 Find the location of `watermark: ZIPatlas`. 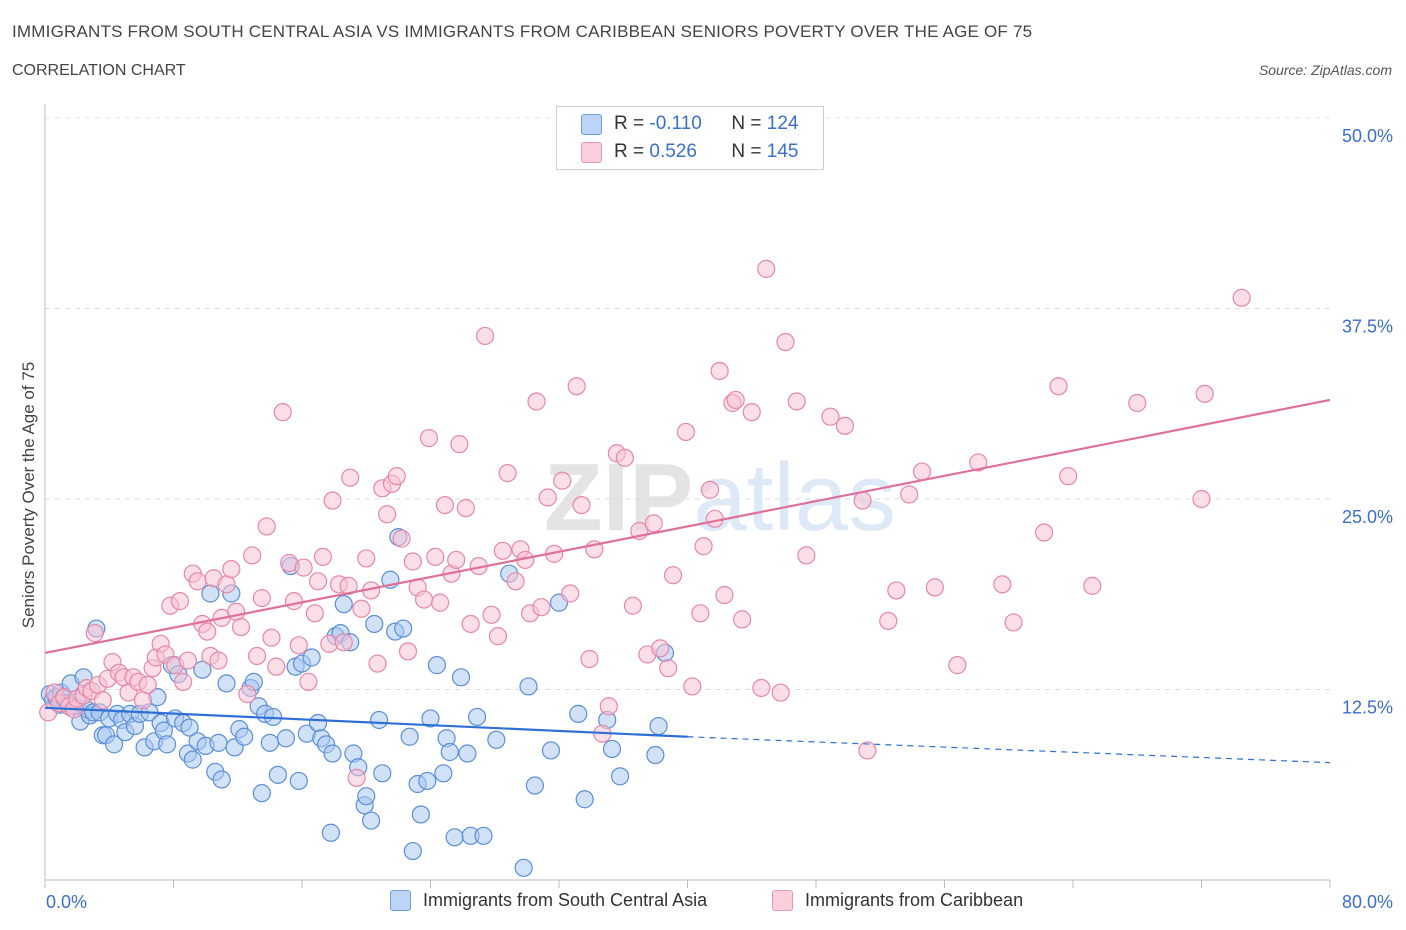

watermark: ZIPatlas is located at coordinates (720, 497).